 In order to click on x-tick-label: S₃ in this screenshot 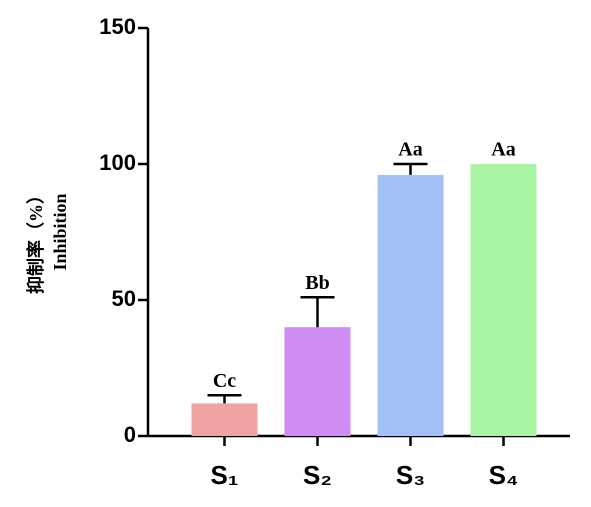, I will do `click(410, 475)`.